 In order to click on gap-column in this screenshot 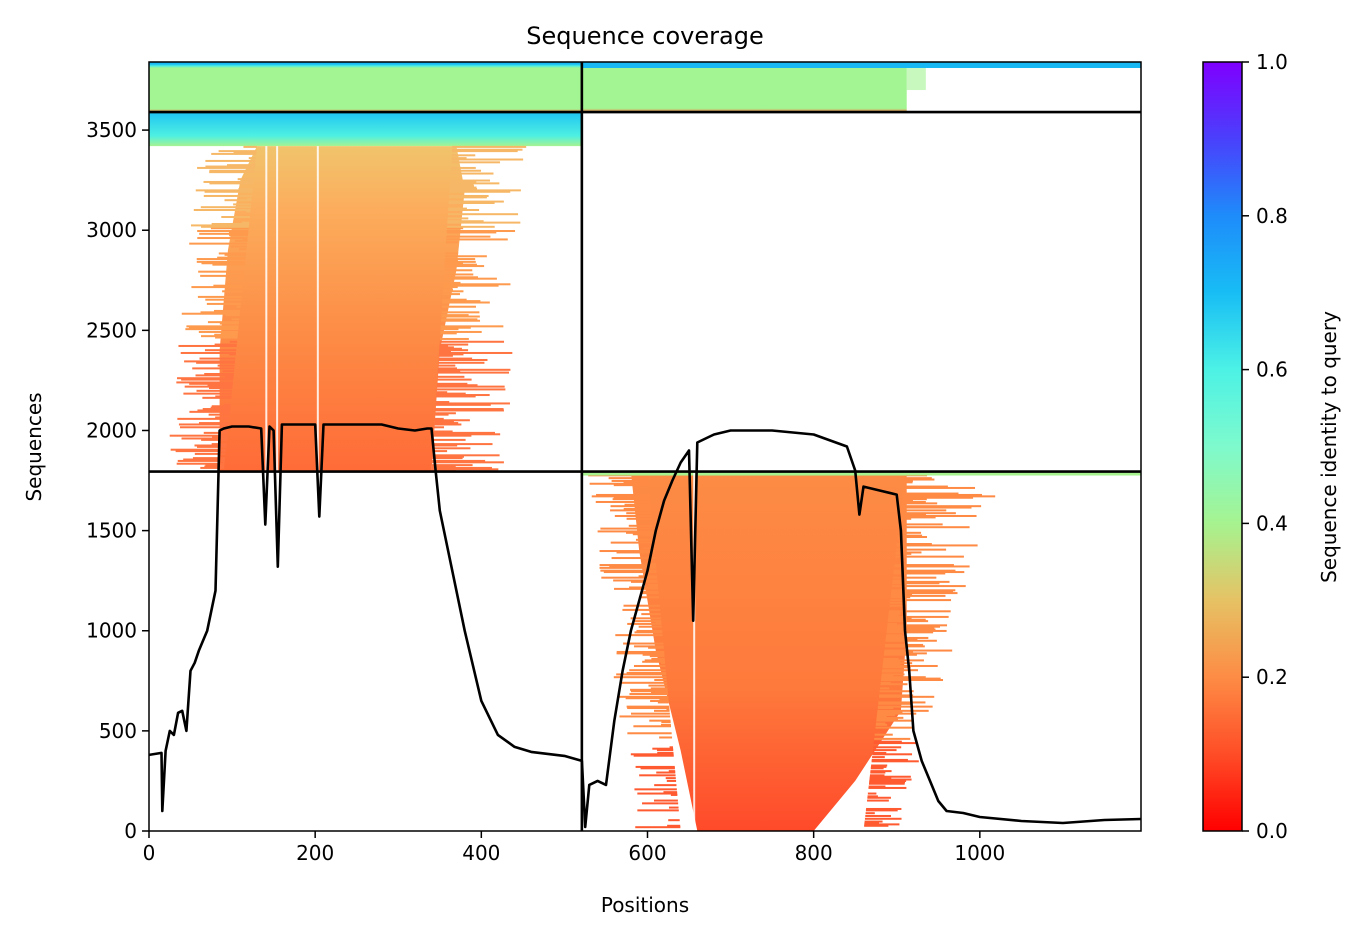, I will do `click(317, 309)`.